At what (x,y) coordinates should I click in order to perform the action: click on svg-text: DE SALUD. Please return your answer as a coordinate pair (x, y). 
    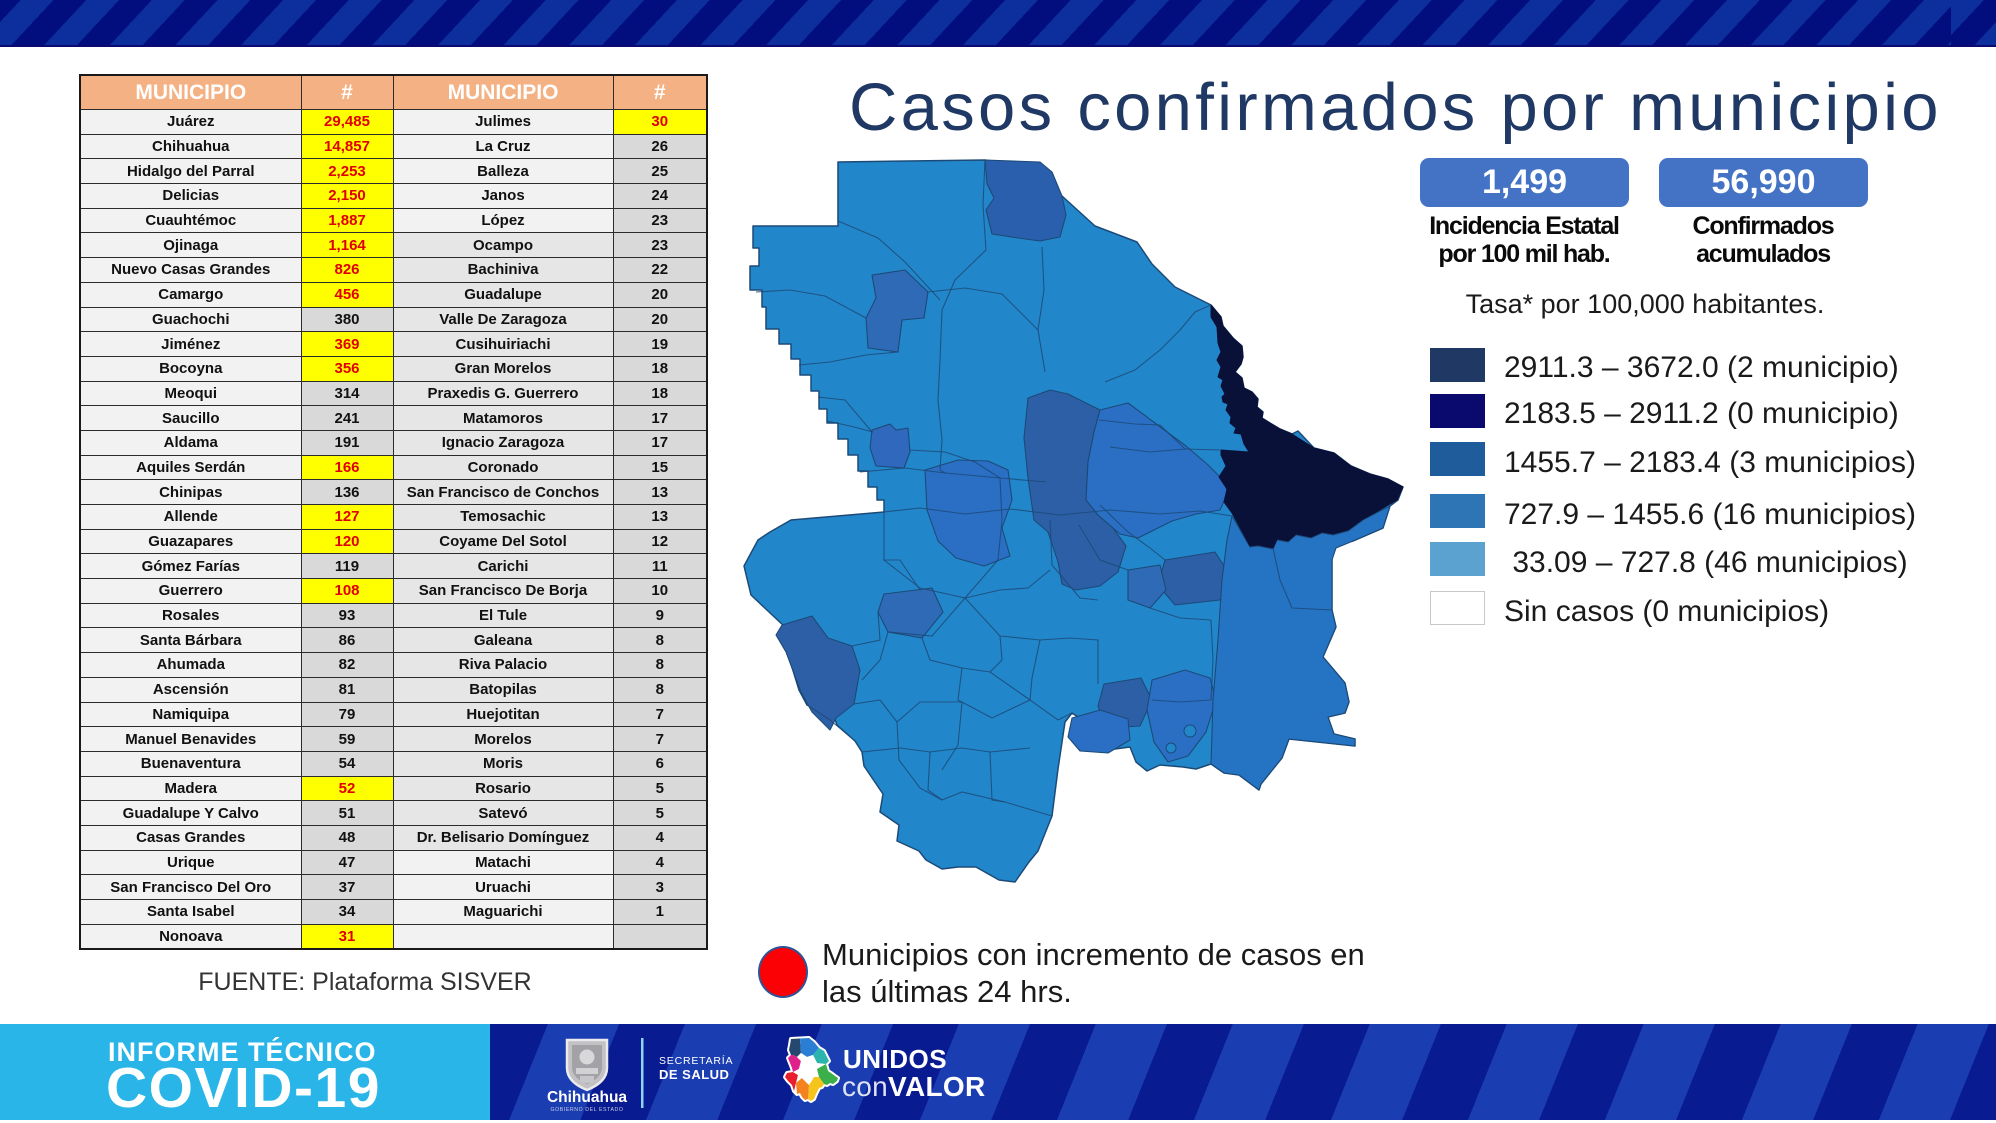
    Looking at the image, I should click on (694, 1074).